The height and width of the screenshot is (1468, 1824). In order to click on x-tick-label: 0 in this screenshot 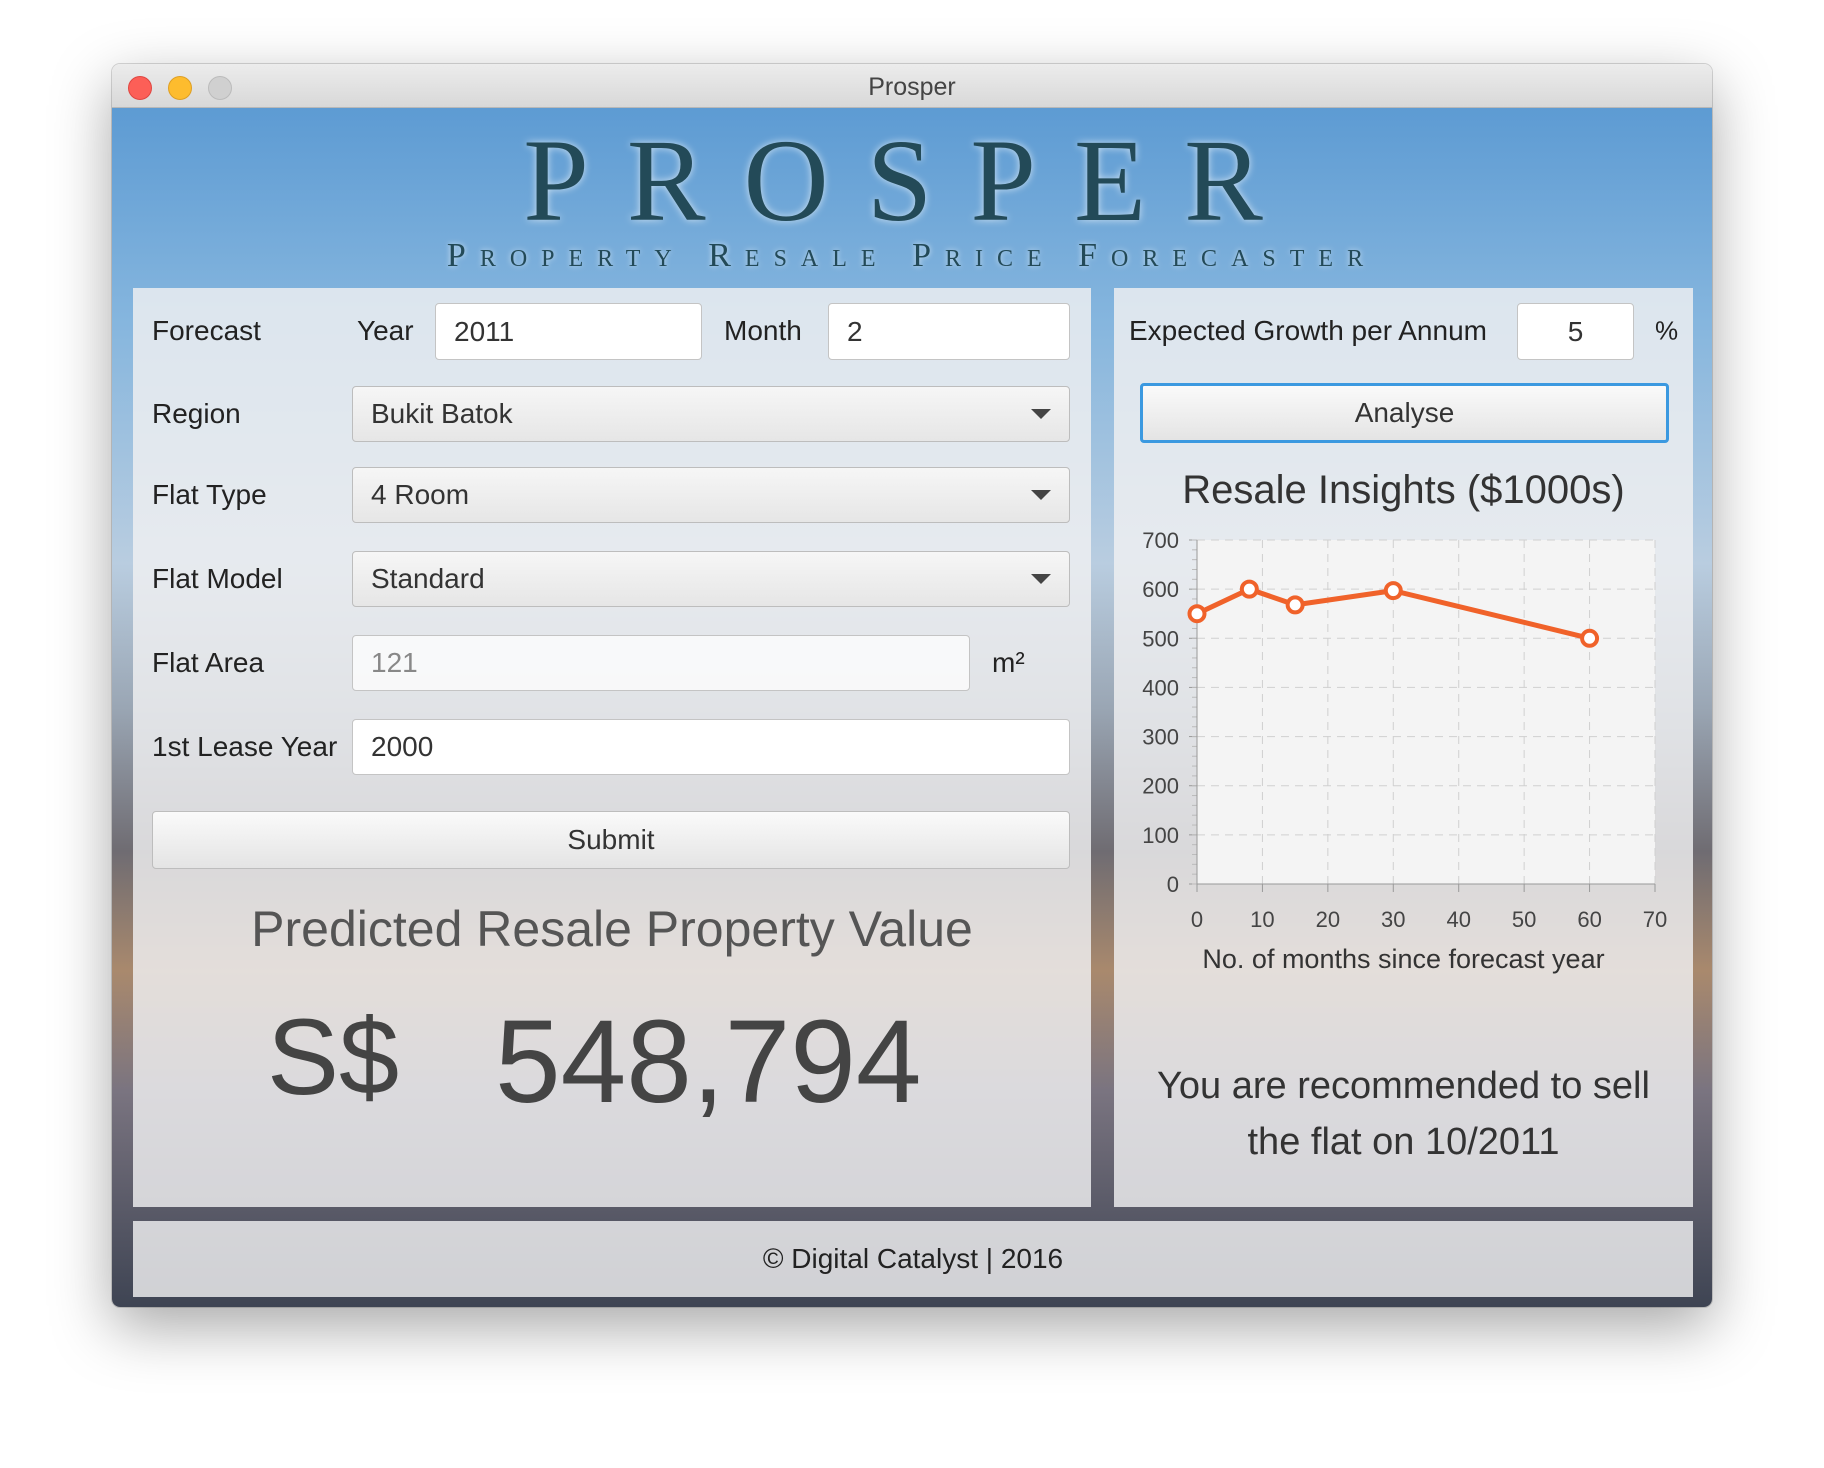, I will do `click(1197, 919)`.